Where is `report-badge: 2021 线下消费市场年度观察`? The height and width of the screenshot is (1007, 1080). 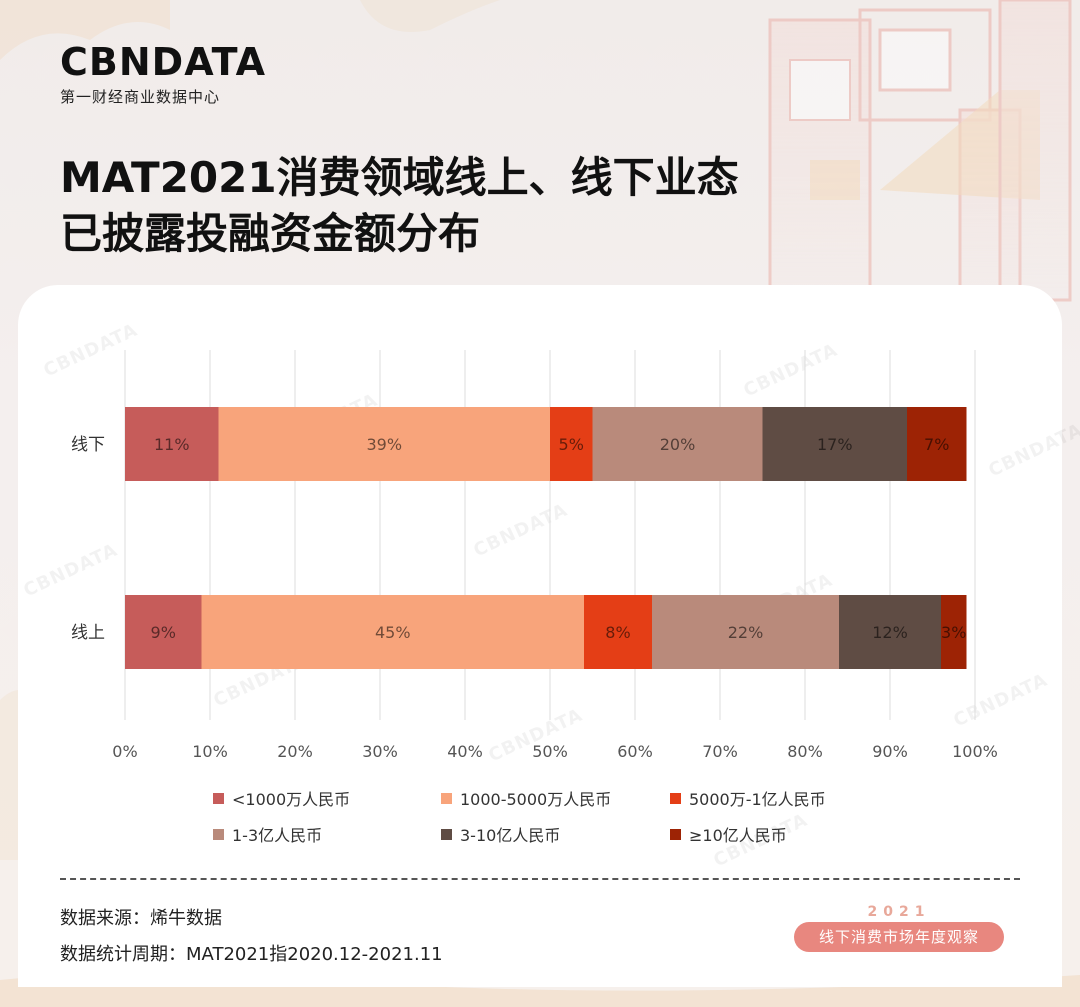 report-badge: 2021 线下消费市场年度观察 is located at coordinates (899, 927).